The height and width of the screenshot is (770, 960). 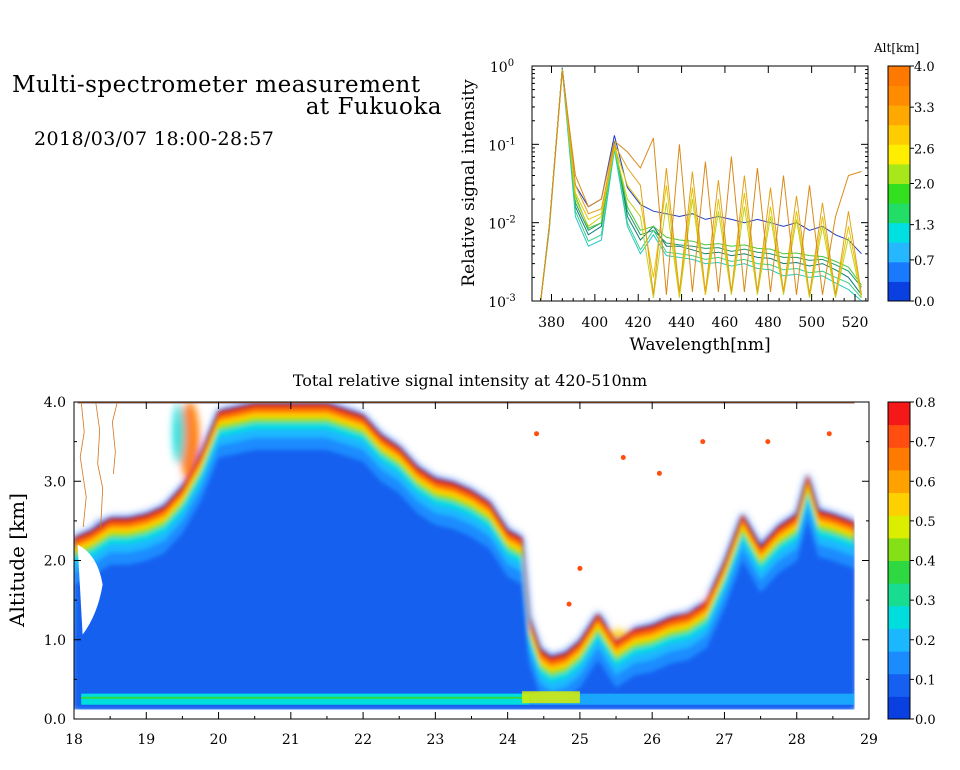 What do you see at coordinates (291, 740) in the screenshot?
I see `heatmap-x-tick-label: 21` at bounding box center [291, 740].